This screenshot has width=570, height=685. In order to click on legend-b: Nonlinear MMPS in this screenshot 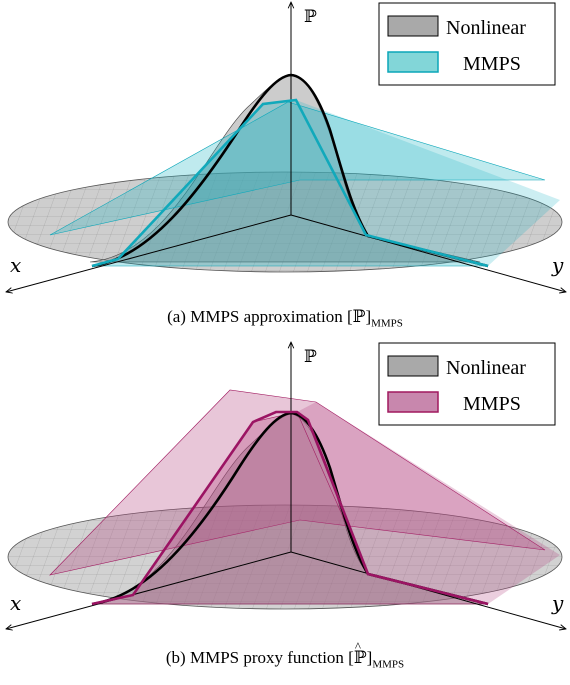, I will do `click(467, 384)`.